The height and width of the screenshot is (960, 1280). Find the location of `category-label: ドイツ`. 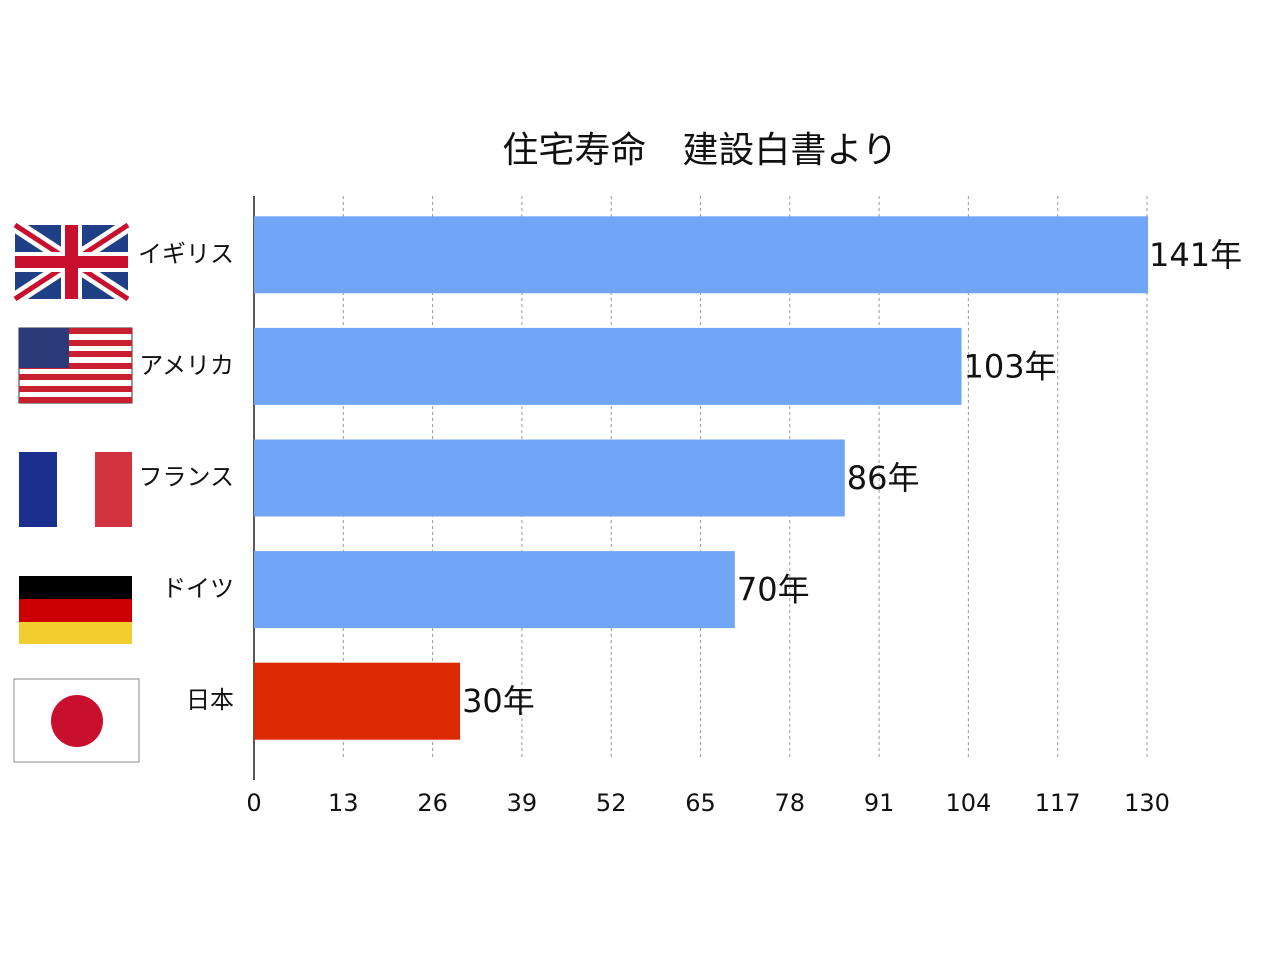

category-label: ドイツ is located at coordinates (198, 589).